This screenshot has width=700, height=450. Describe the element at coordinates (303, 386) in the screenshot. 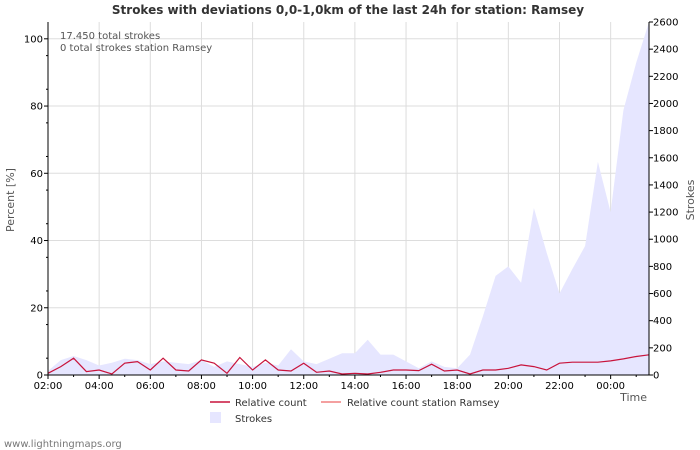

I see `x-tick-label: 12:00` at that location.